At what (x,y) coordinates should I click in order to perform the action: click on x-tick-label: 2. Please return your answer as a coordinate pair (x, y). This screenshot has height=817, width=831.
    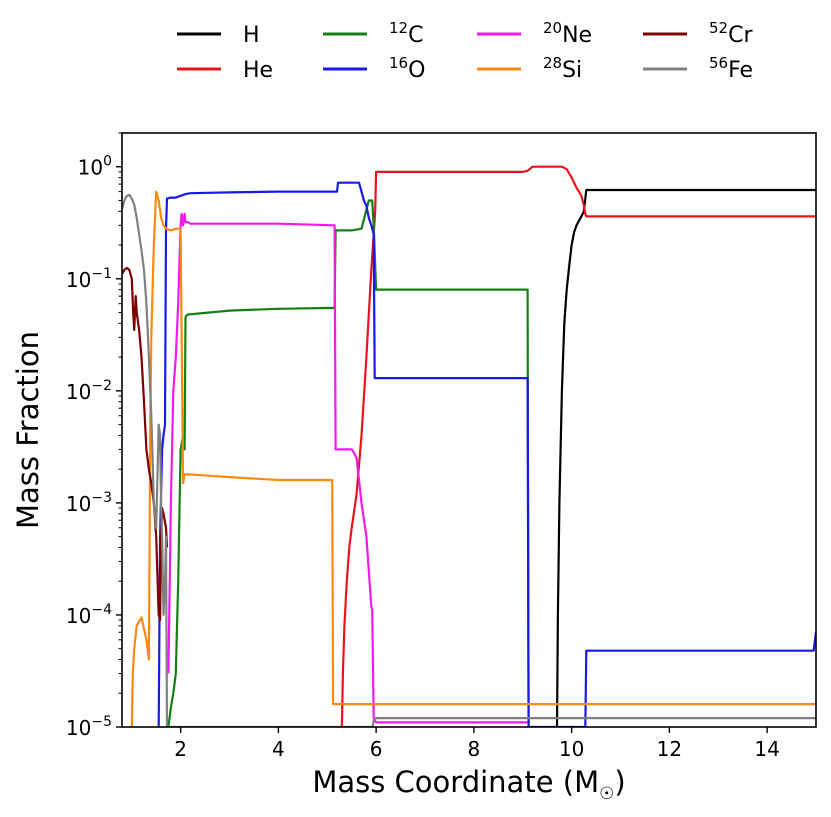
    Looking at the image, I should click on (180, 749).